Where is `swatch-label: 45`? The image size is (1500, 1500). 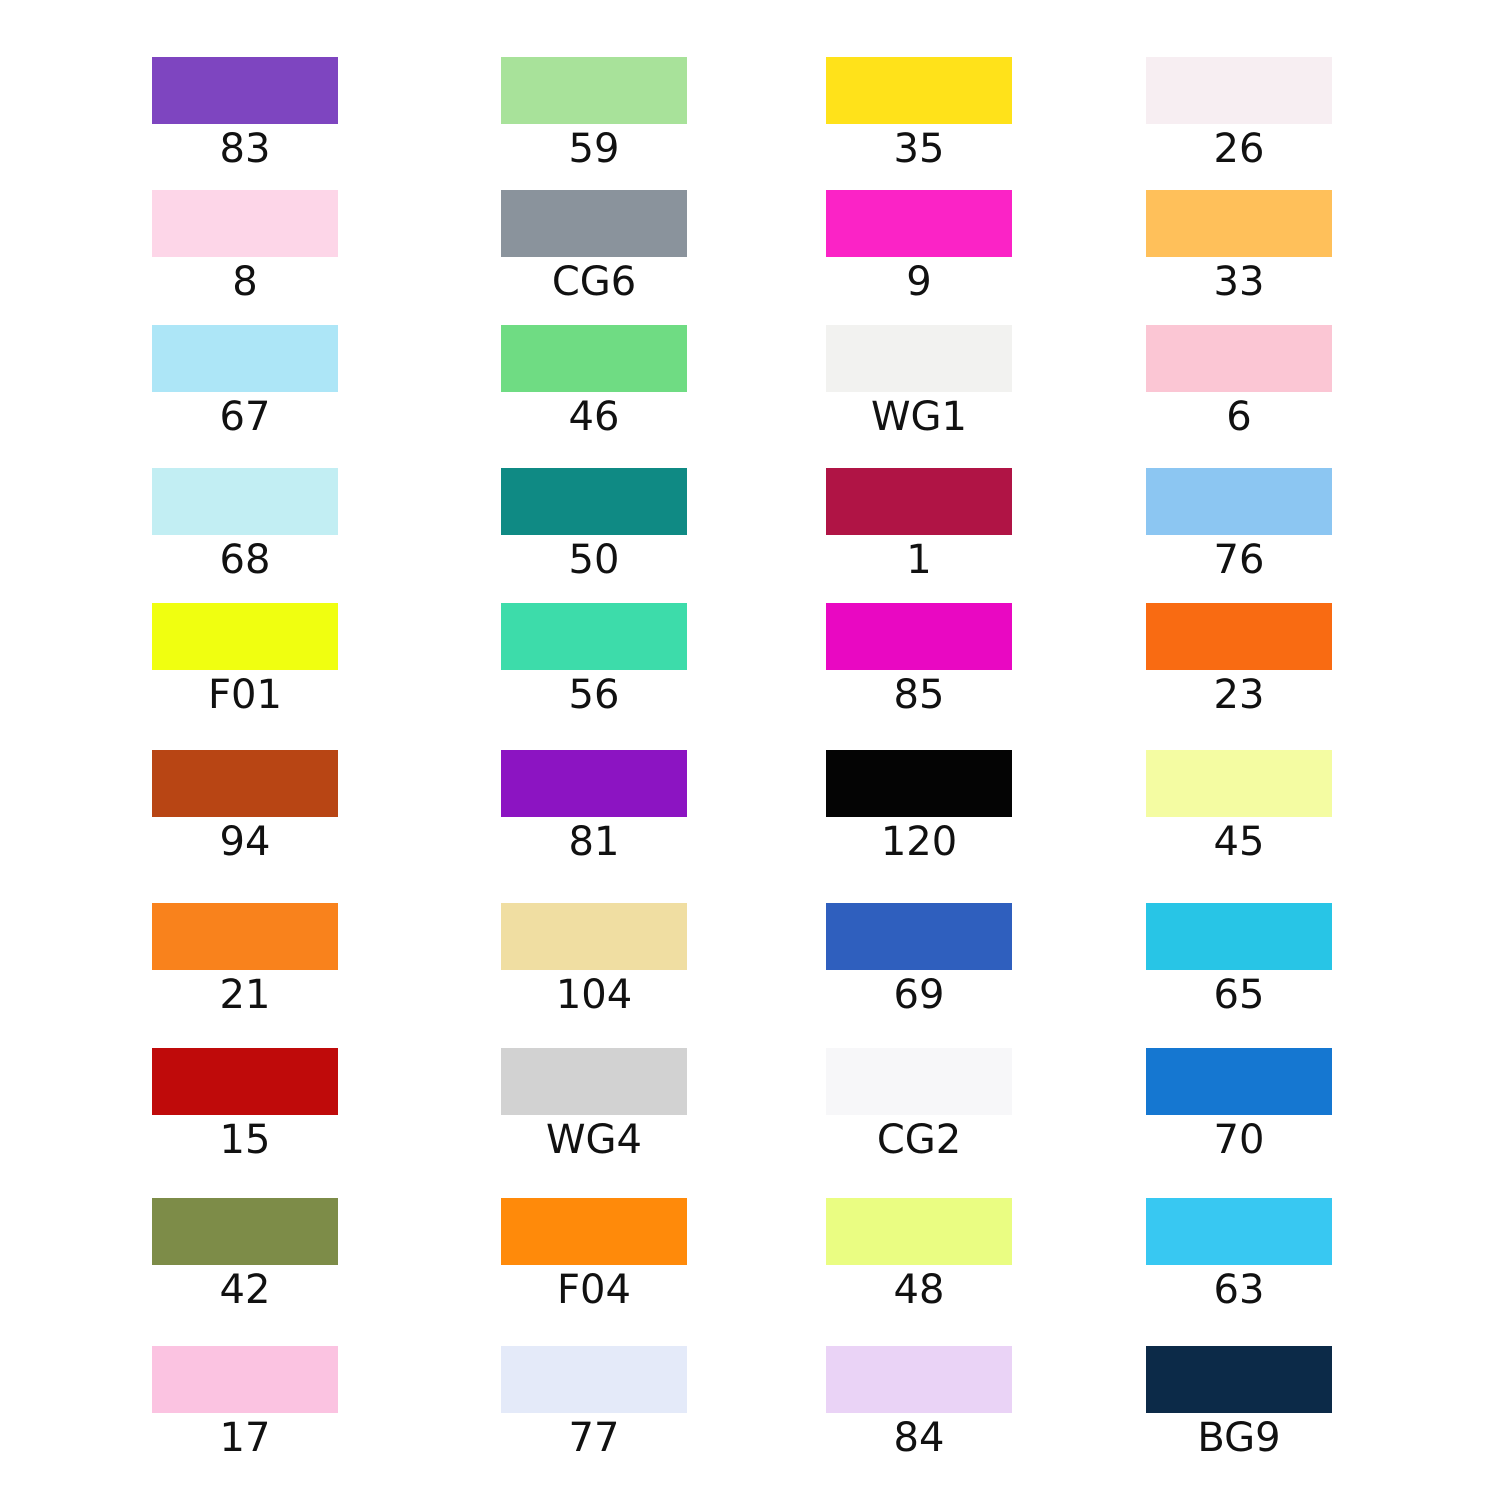
swatch-label: 45 is located at coordinates (1239, 842).